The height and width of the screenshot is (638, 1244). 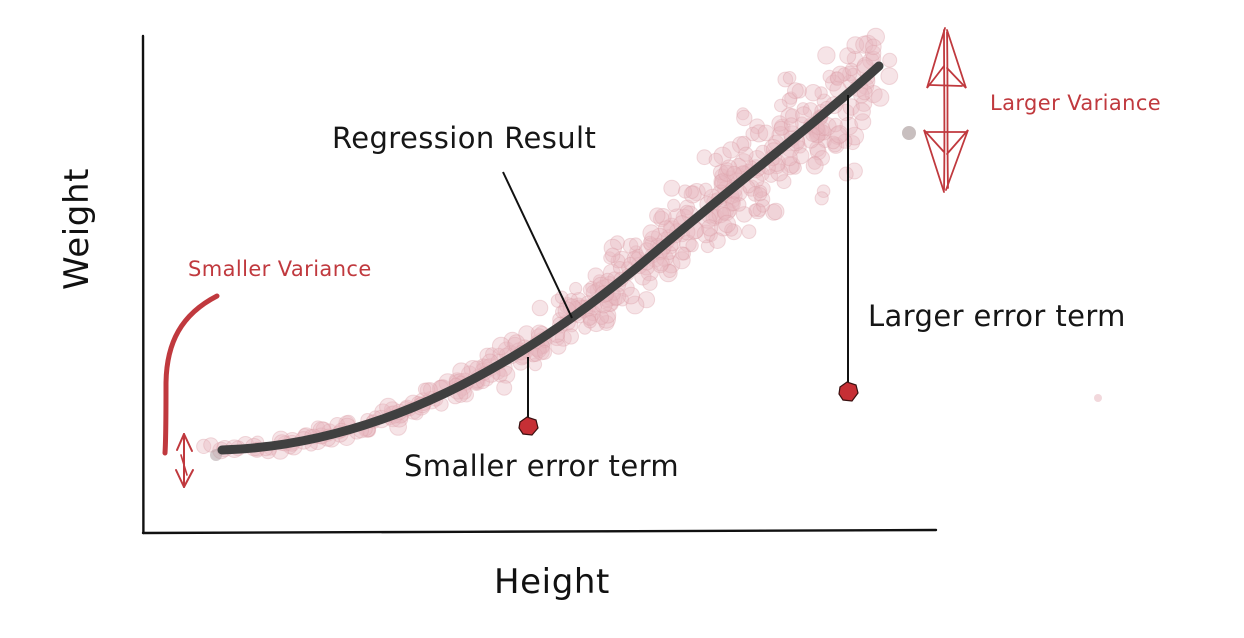 What do you see at coordinates (528, 396) in the screenshot?
I see `smaller-error-term` at bounding box center [528, 396].